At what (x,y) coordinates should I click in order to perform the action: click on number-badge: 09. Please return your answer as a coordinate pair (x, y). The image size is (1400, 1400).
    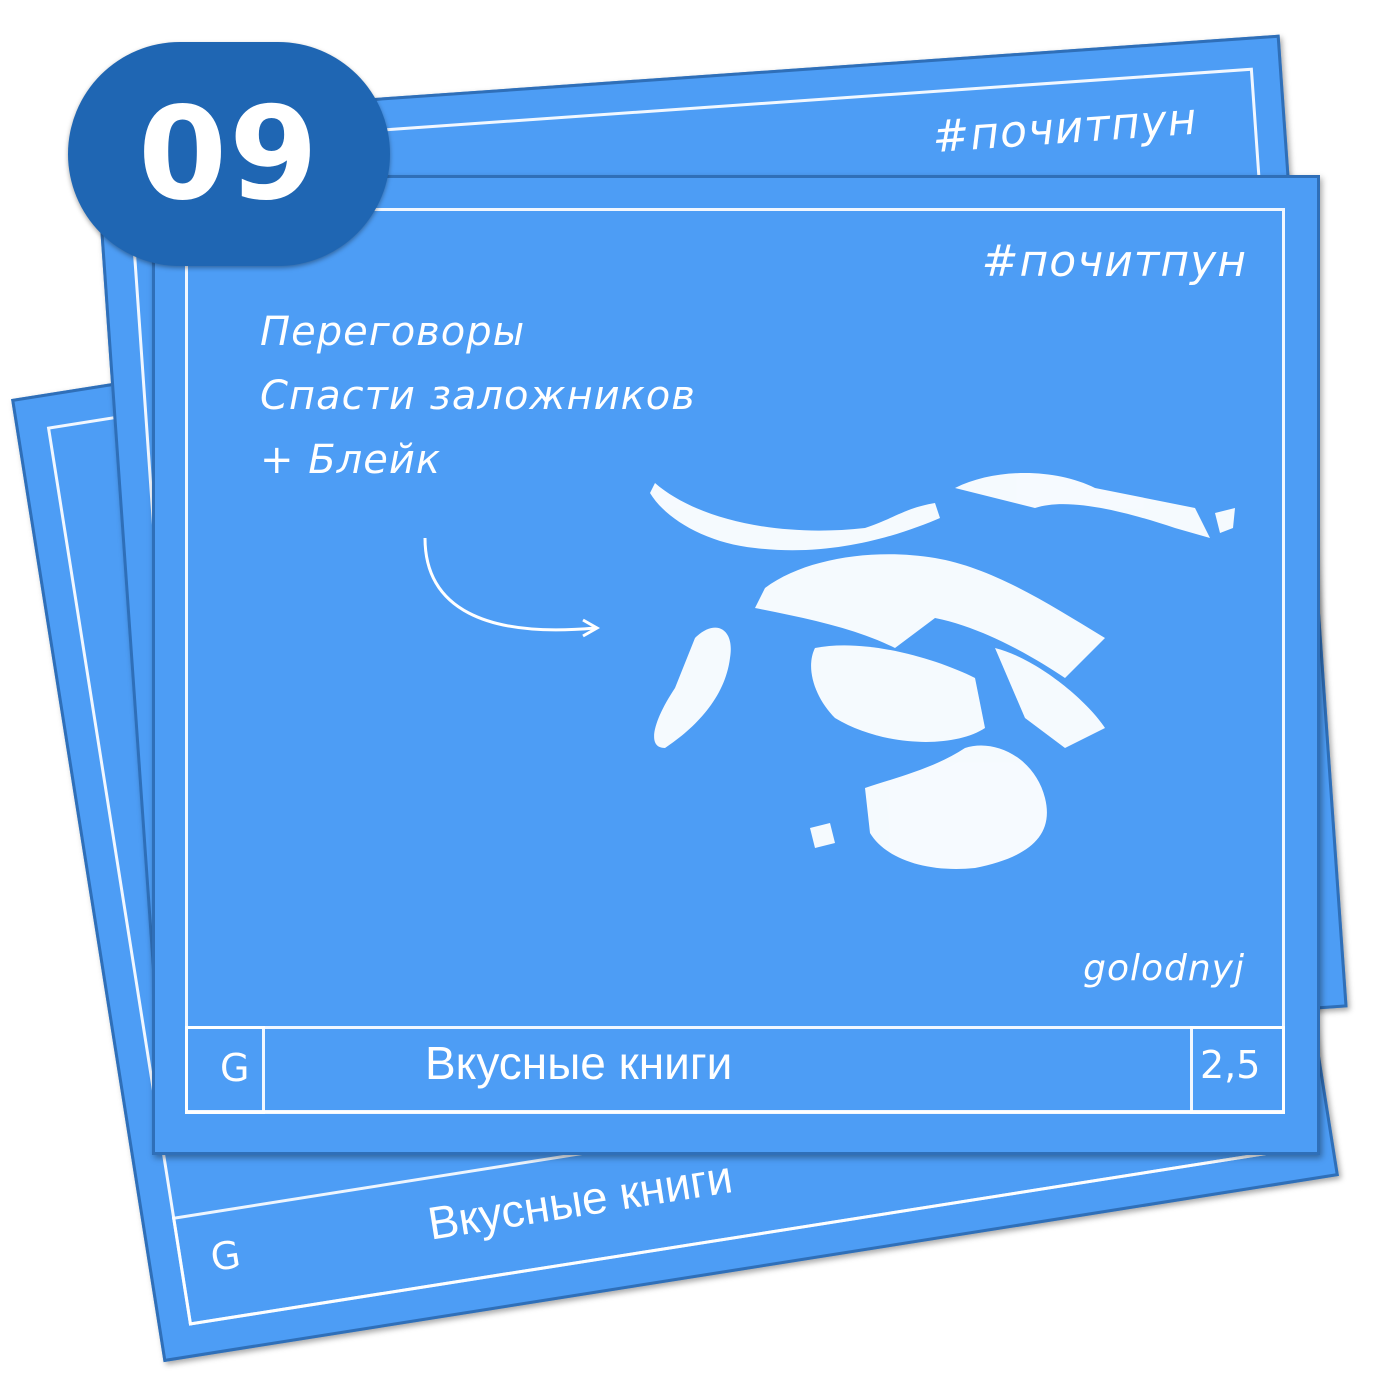
    Looking at the image, I should click on (229, 154).